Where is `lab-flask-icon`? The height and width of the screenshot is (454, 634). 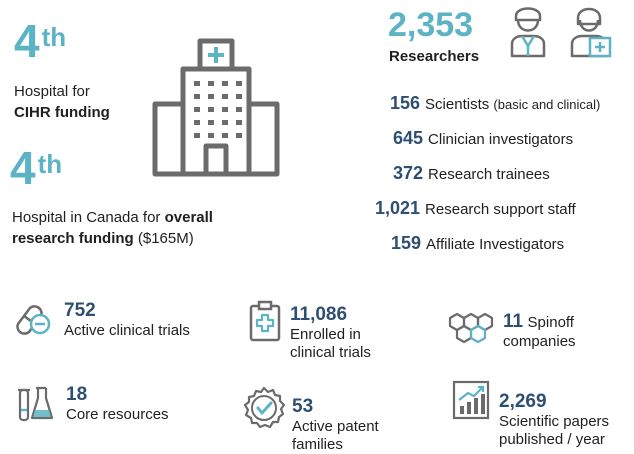
lab-flask-icon is located at coordinates (36, 404).